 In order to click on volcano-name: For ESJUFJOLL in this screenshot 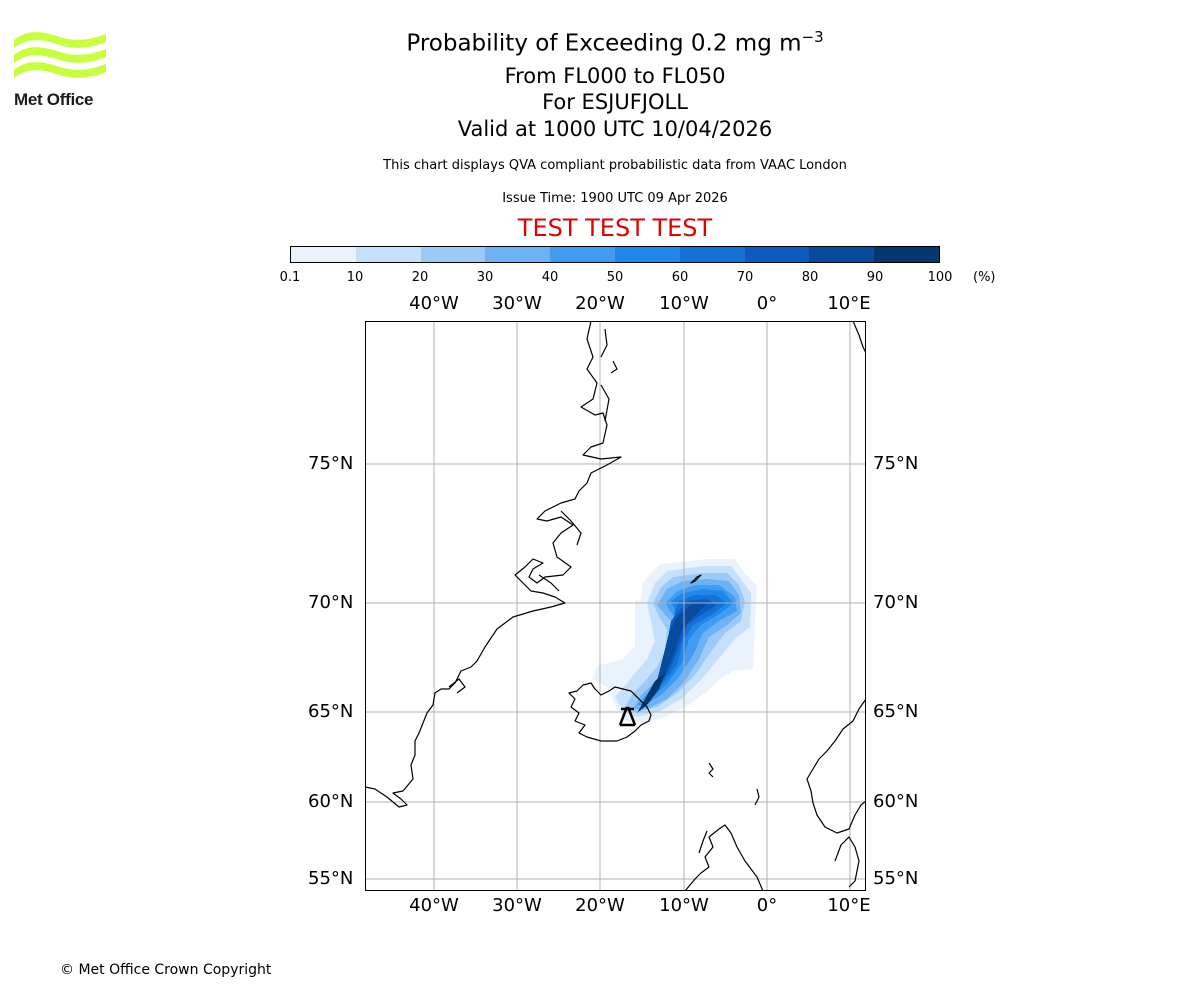, I will do `click(615, 102)`.